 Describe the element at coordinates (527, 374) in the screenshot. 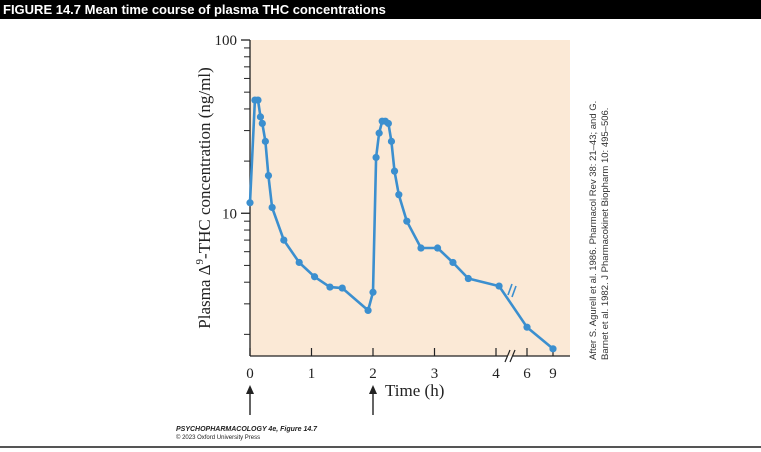

I see `x-tick-label: 6` at that location.